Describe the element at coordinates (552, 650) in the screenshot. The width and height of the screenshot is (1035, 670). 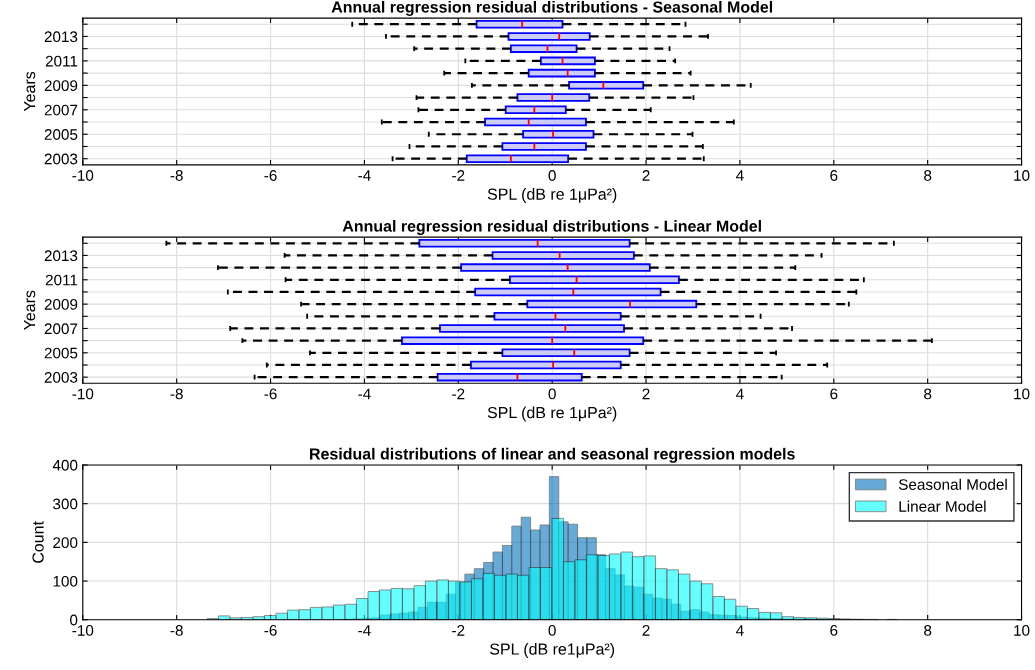
I see `x-axis-title: SPL (dB re1μPa²)` at that location.